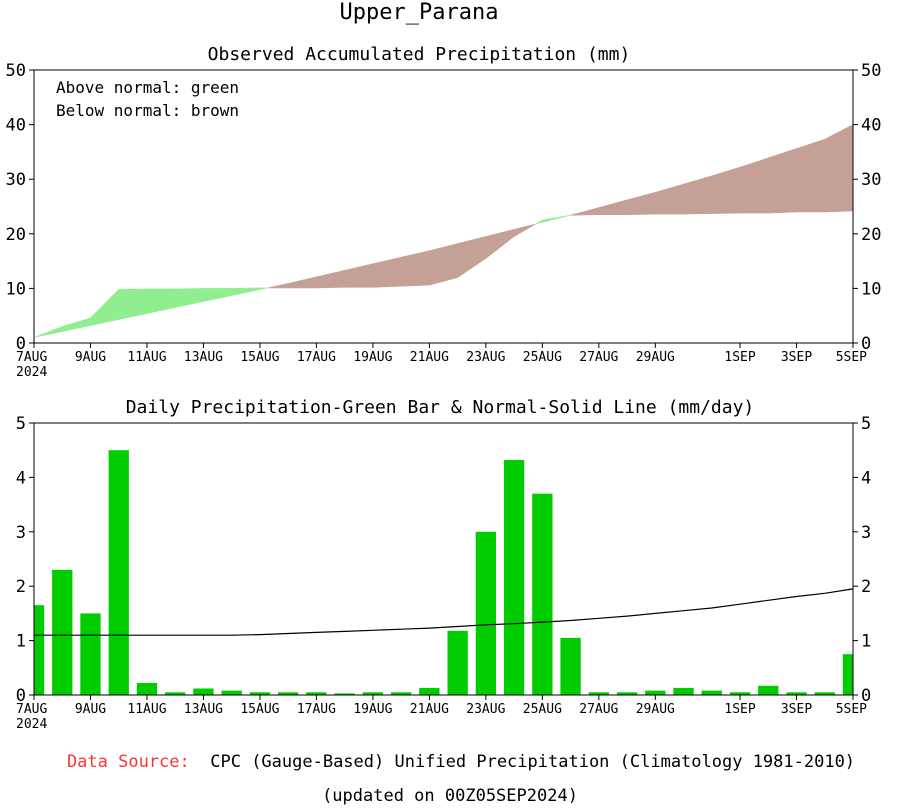 Image resolution: width=922 pixels, height=809 pixels. I want to click on daily-ytick-label-right: 3, so click(866, 533).